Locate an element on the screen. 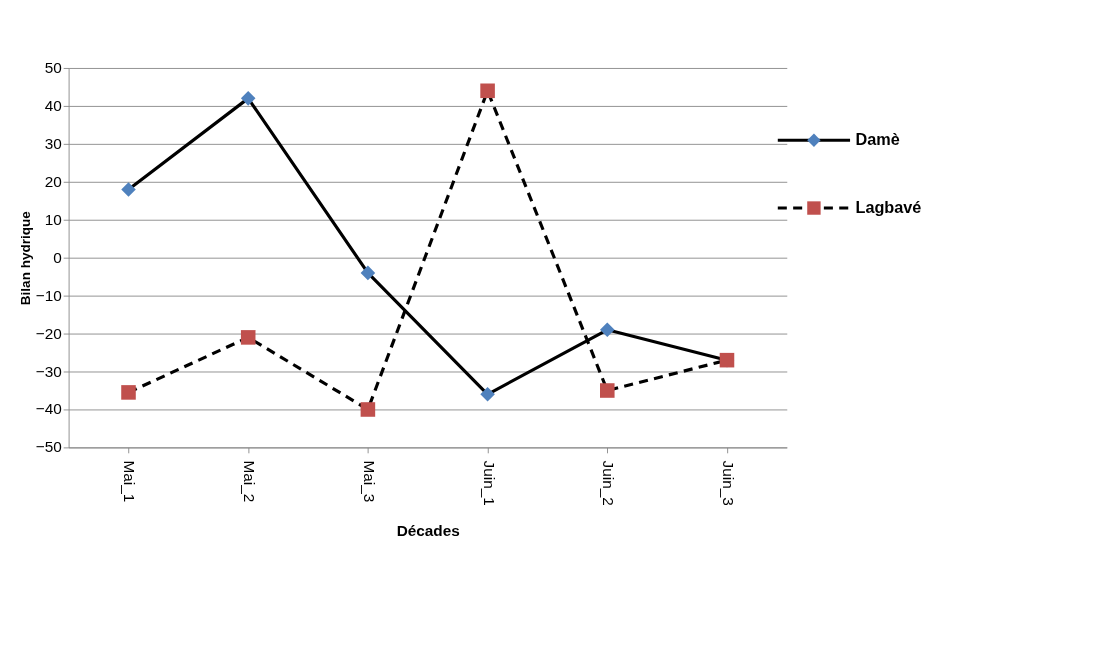  y-axis-title: Bilan hydrique is located at coordinates (25, 258).